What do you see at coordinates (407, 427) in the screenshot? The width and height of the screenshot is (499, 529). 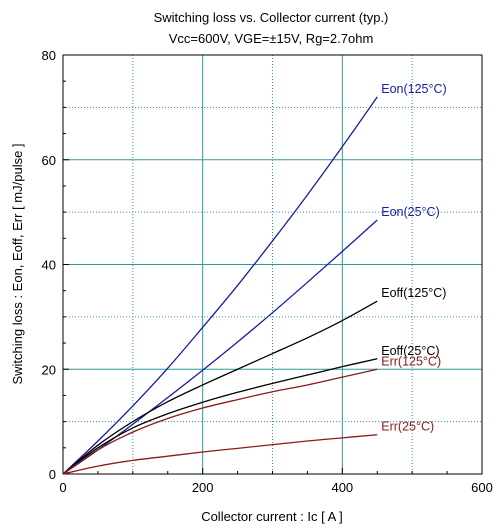 I see `series-label: Err(25°C)` at bounding box center [407, 427].